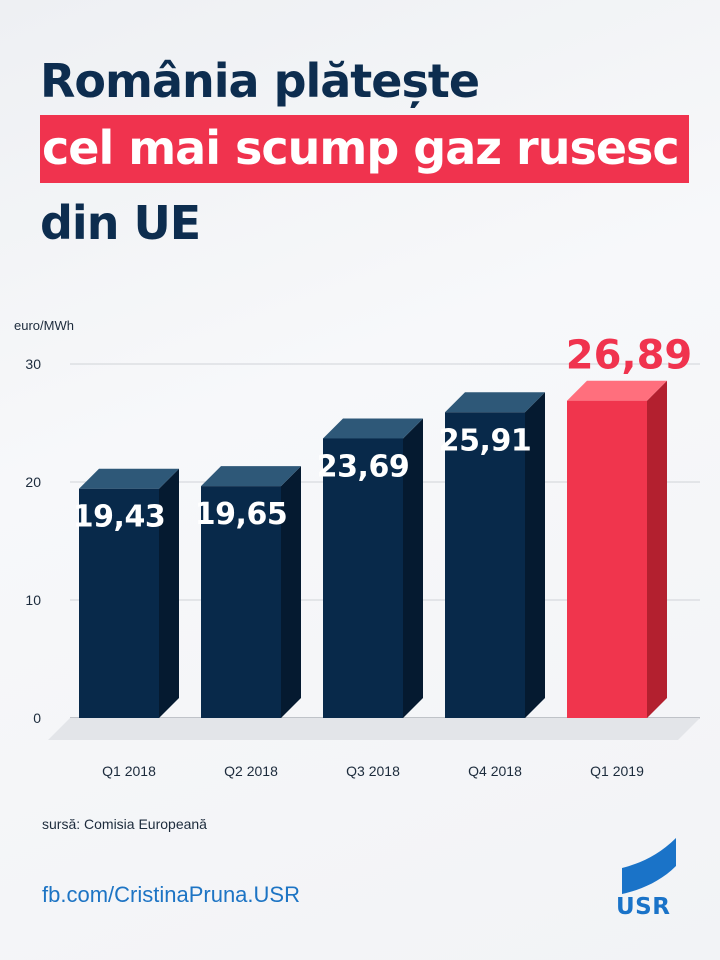 The width and height of the screenshot is (720, 960). What do you see at coordinates (617, 771) in the screenshot?
I see `x-tick-label: Q1 2019` at bounding box center [617, 771].